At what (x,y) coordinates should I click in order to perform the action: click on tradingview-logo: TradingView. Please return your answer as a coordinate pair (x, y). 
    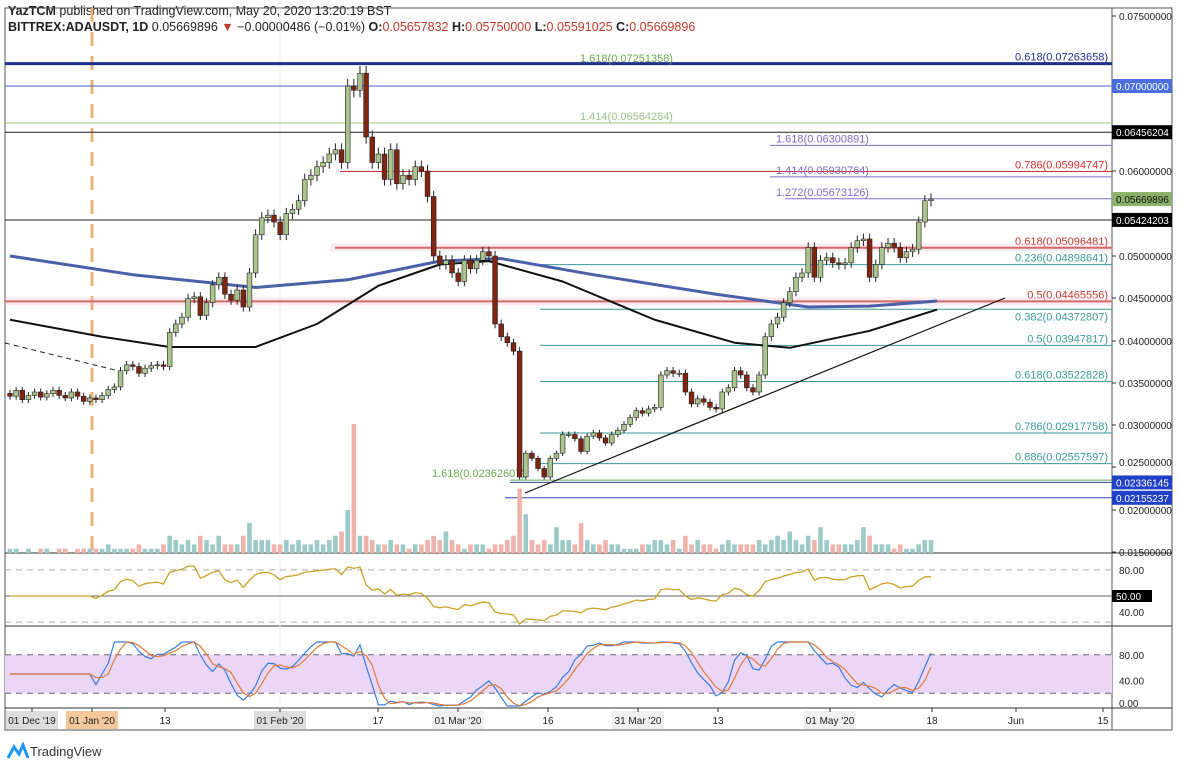
    Looking at the image, I should click on (54, 751).